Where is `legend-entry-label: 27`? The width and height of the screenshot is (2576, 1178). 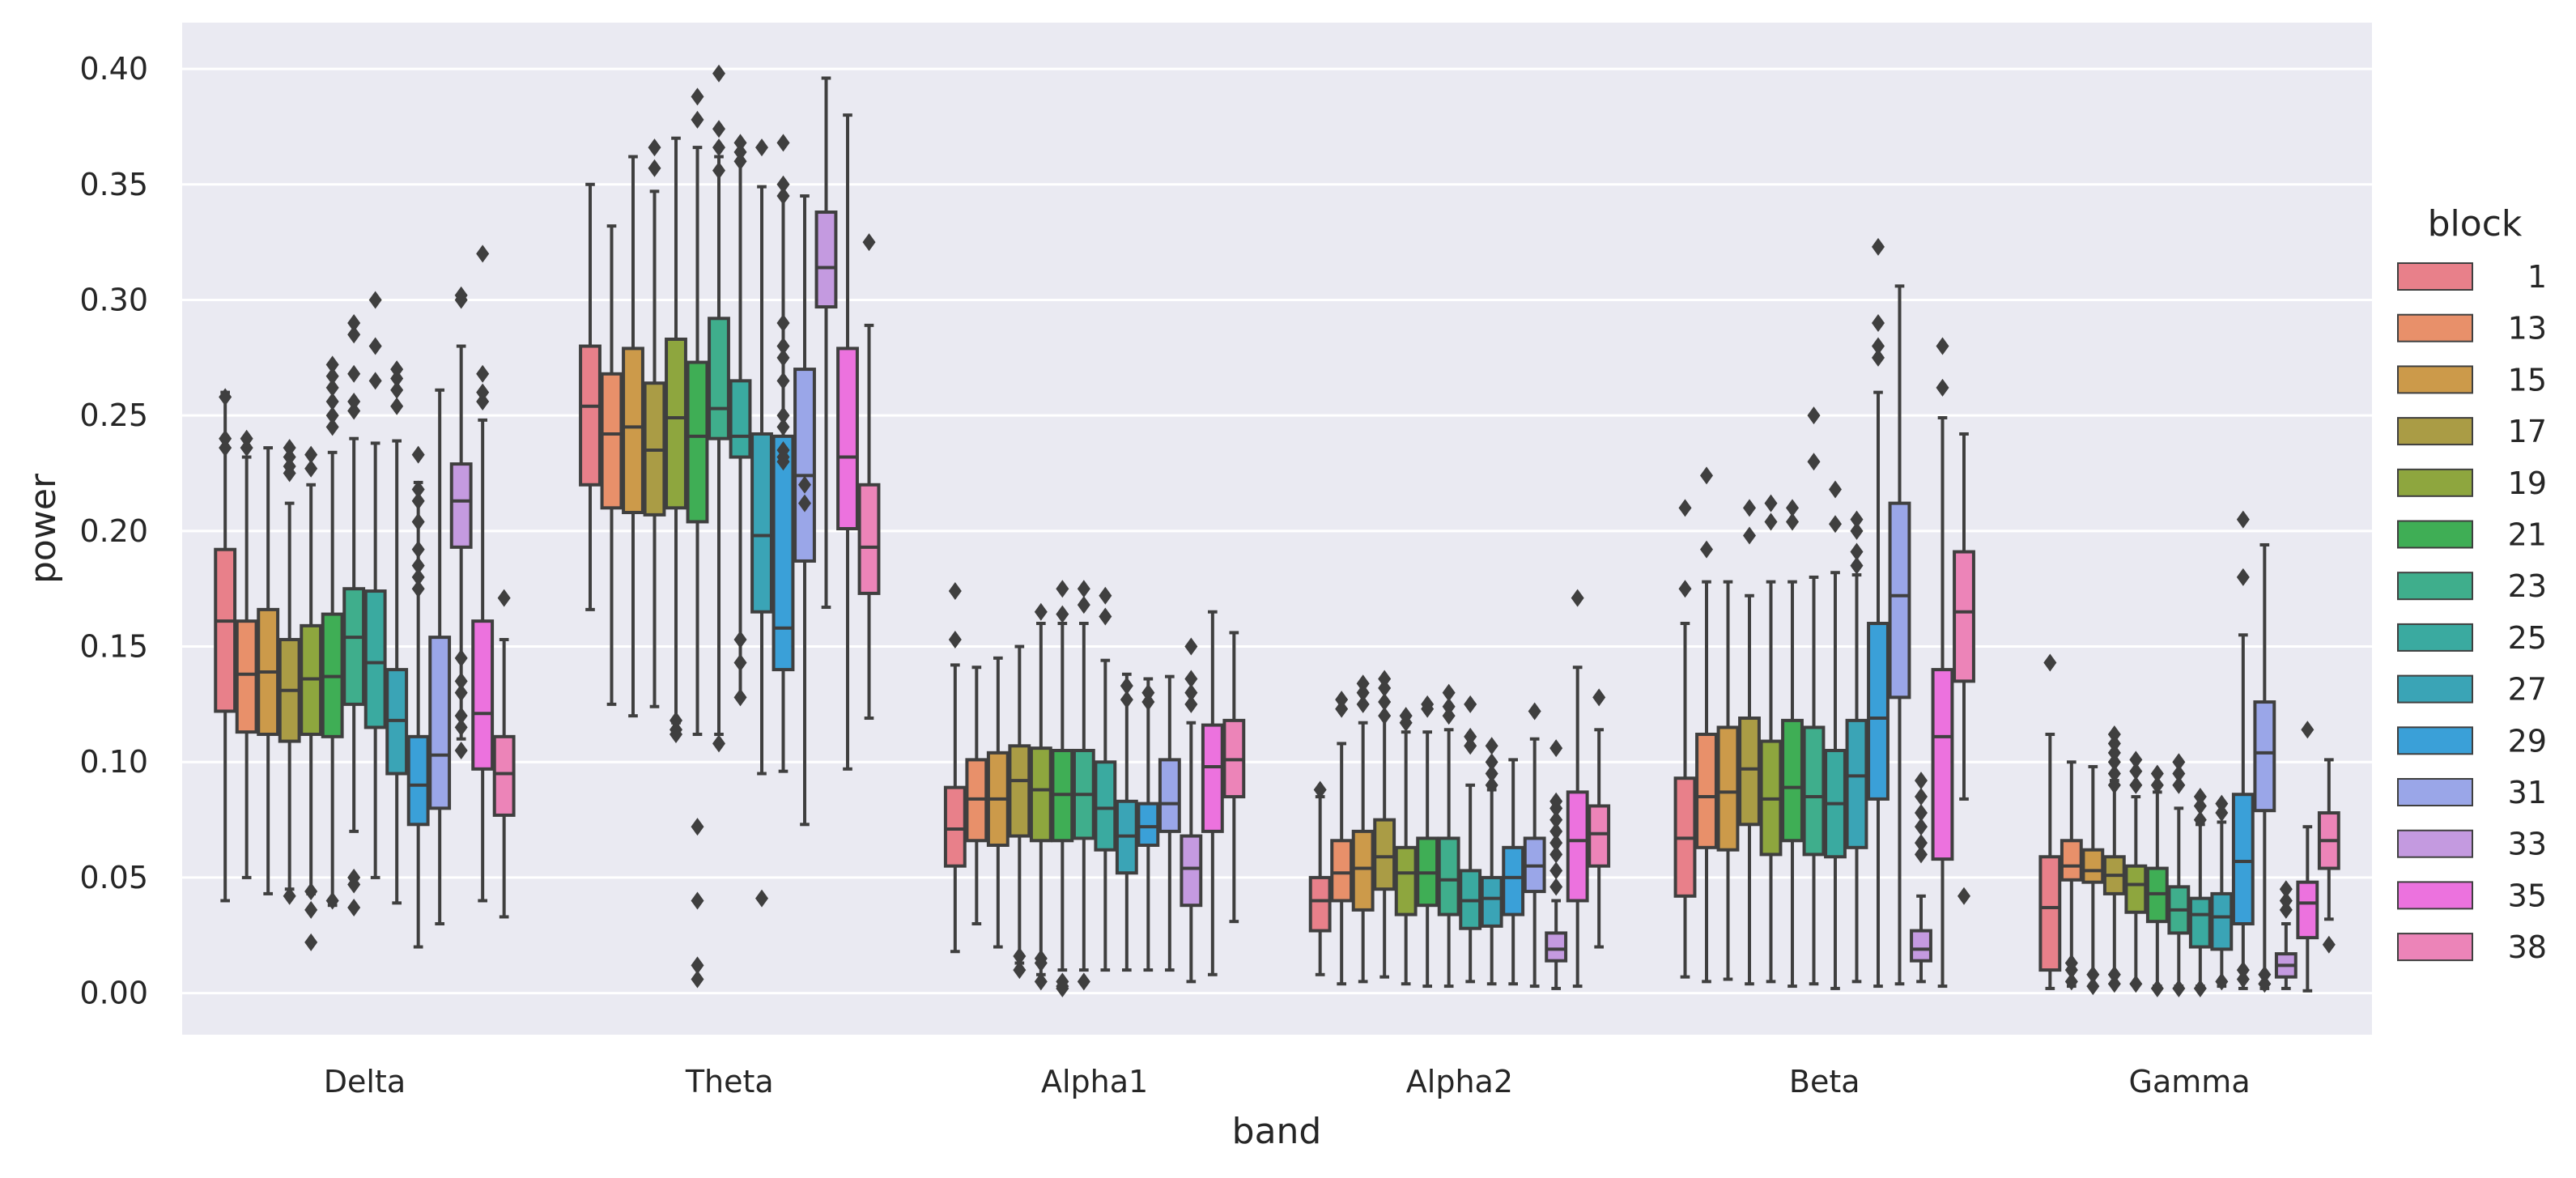
legend-entry-label: 27 is located at coordinates (2527, 690).